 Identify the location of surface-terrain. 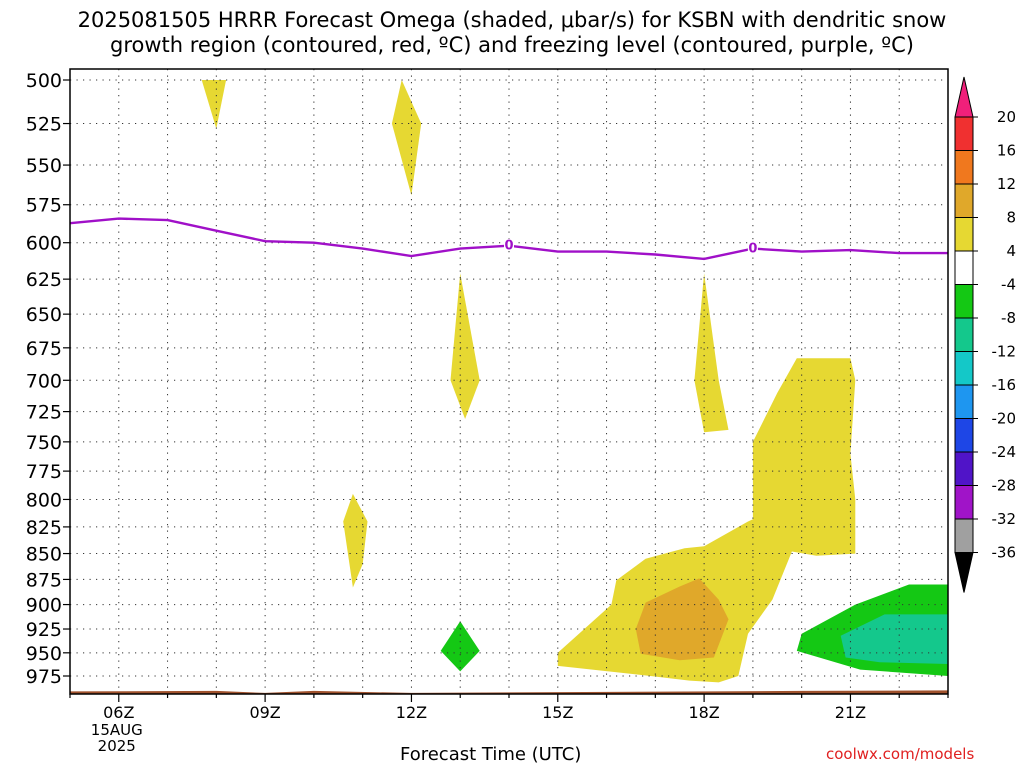
(509, 692).